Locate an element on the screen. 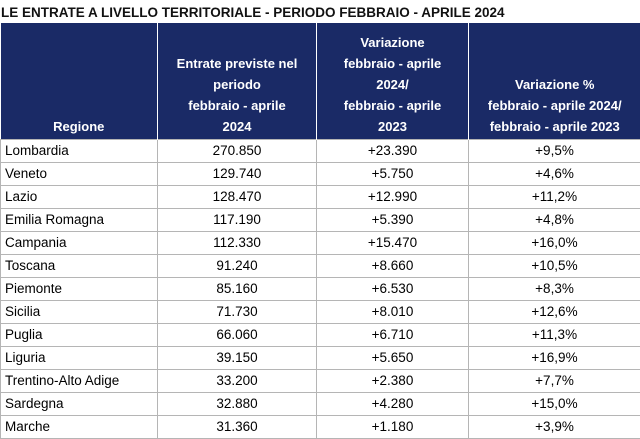 This screenshot has height=439, width=640. table-row: Liguria 39.150 +5.650 +16,9% is located at coordinates (320, 358).